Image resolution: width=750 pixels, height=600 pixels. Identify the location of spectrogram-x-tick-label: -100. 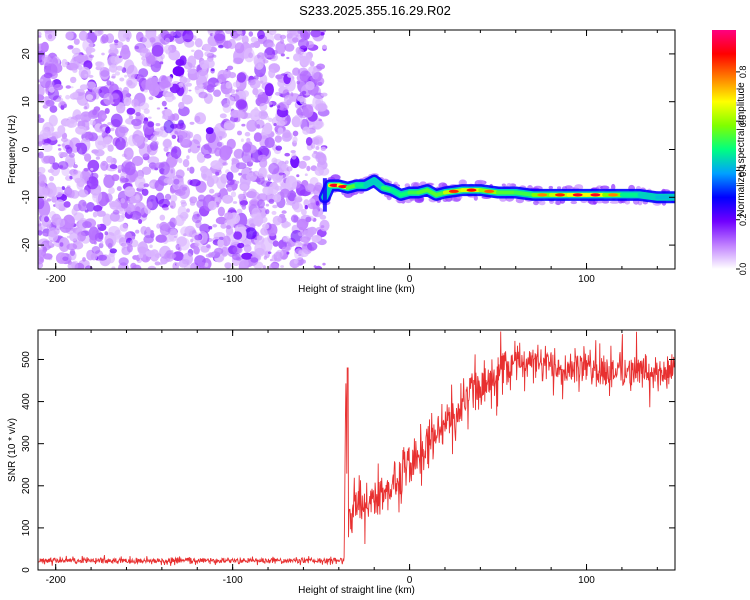
(233, 279).